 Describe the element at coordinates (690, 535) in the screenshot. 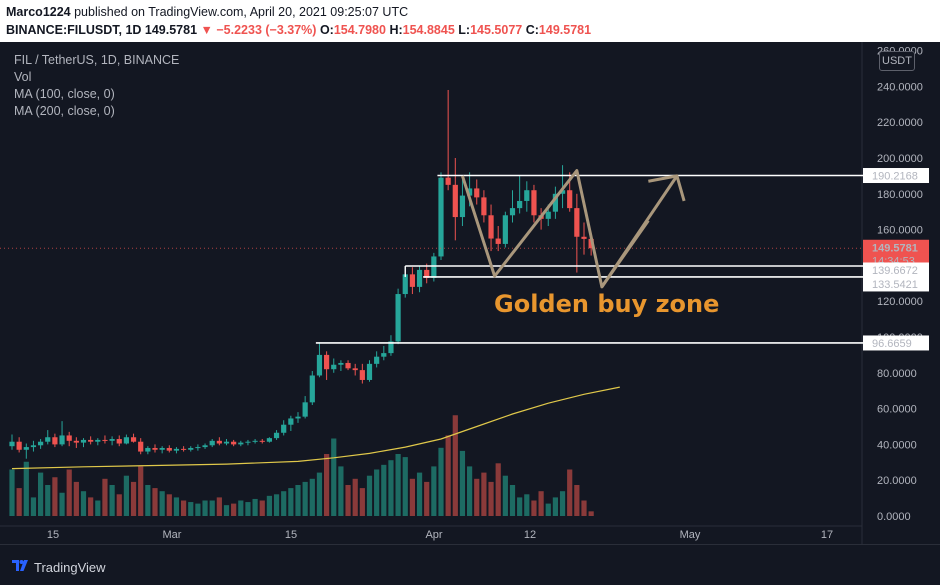

I see `time-tick-label: May` at that location.